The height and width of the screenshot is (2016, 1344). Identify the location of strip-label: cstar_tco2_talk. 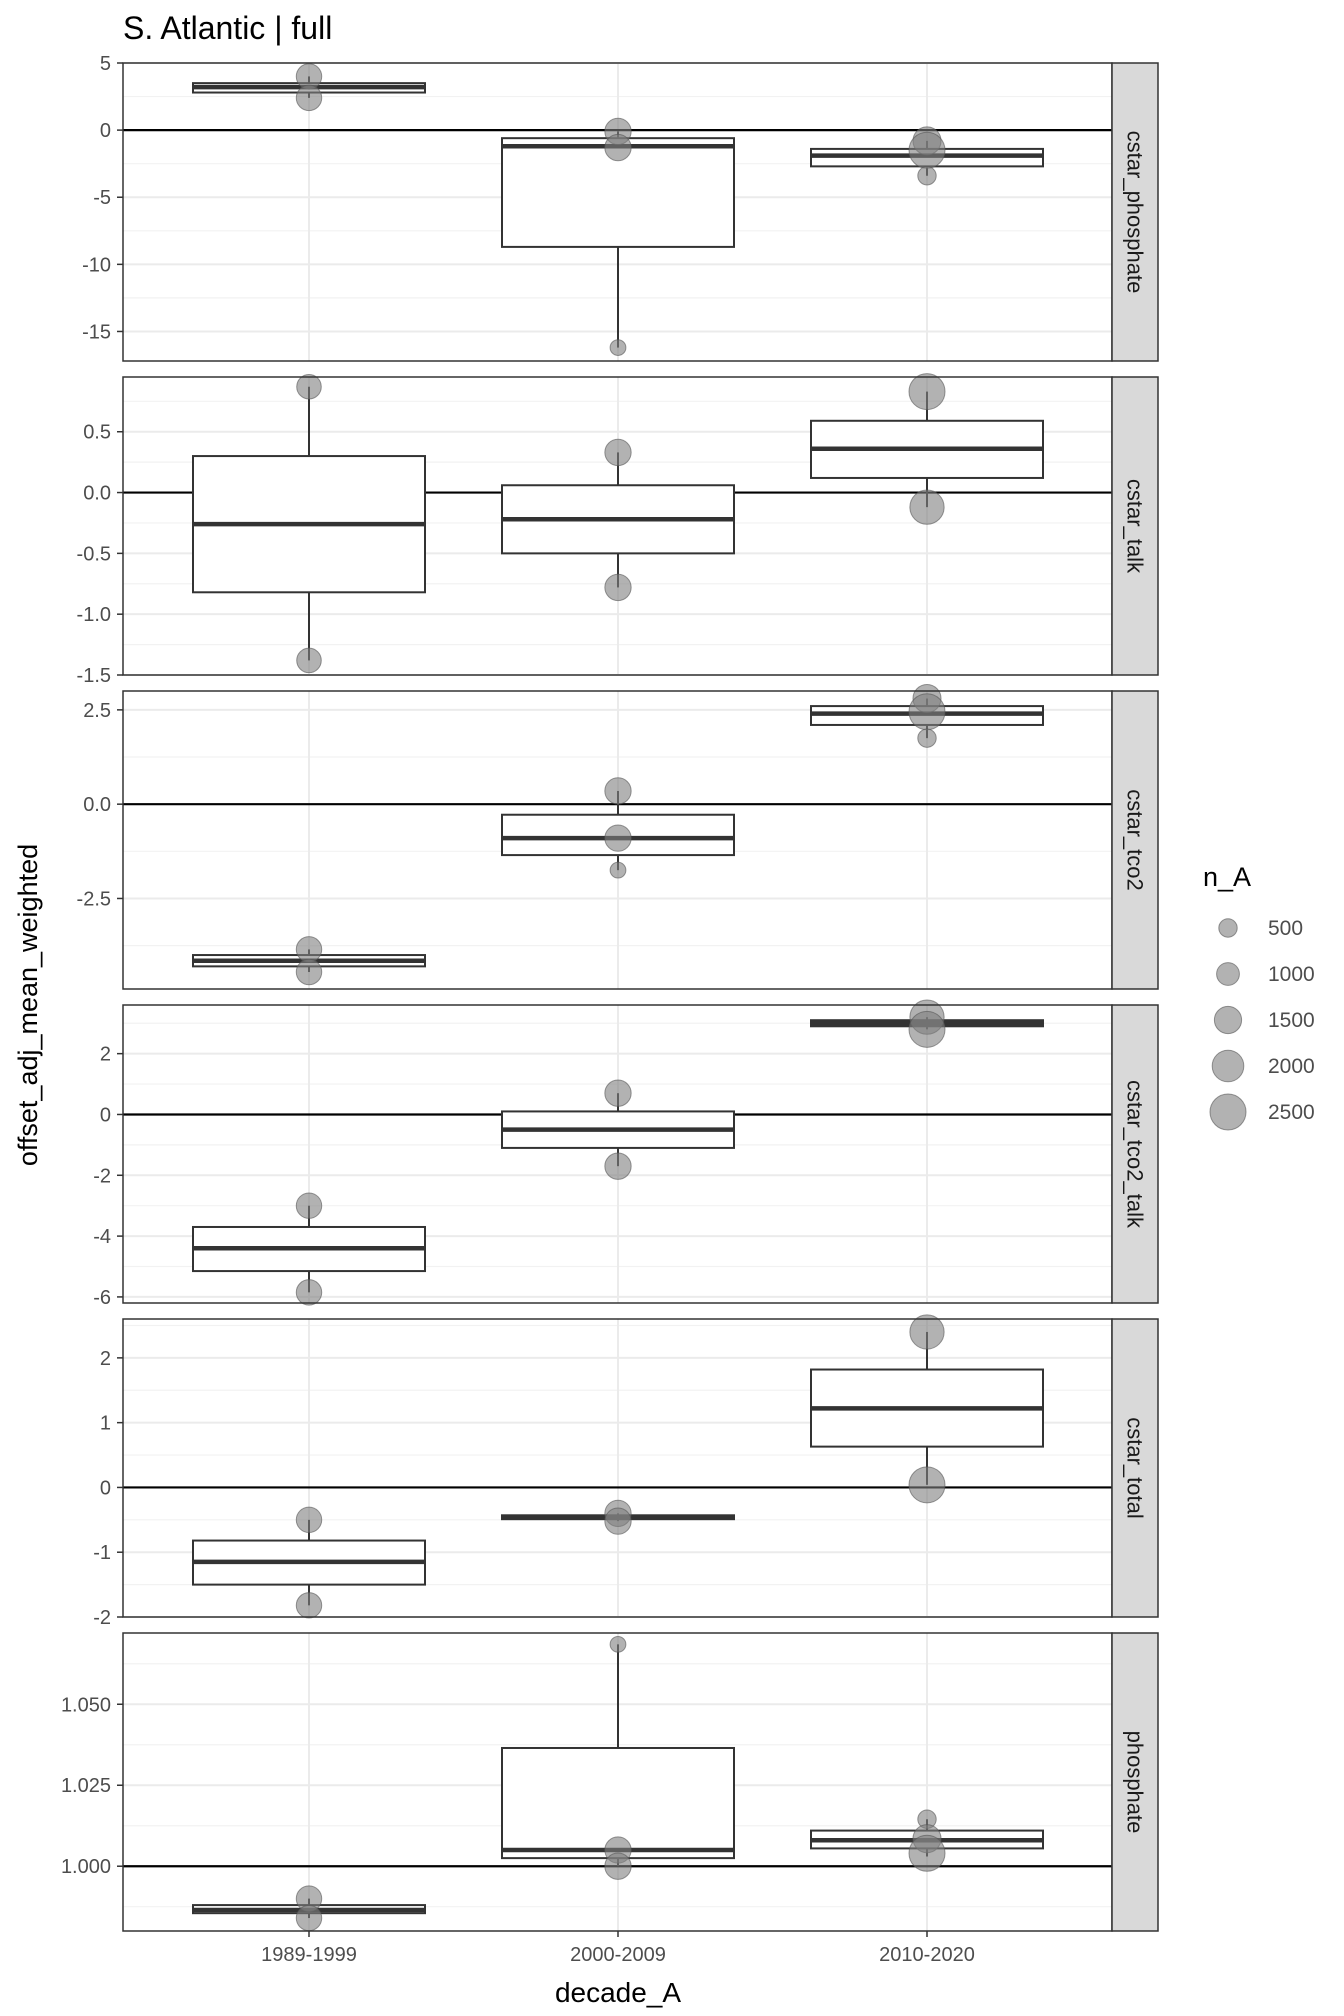
(1135, 1154).